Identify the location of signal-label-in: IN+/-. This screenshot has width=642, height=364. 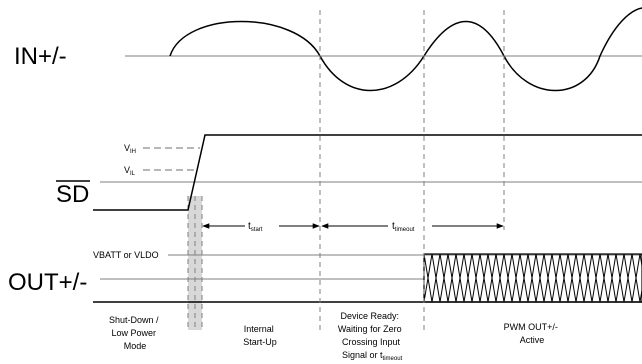
(40, 56).